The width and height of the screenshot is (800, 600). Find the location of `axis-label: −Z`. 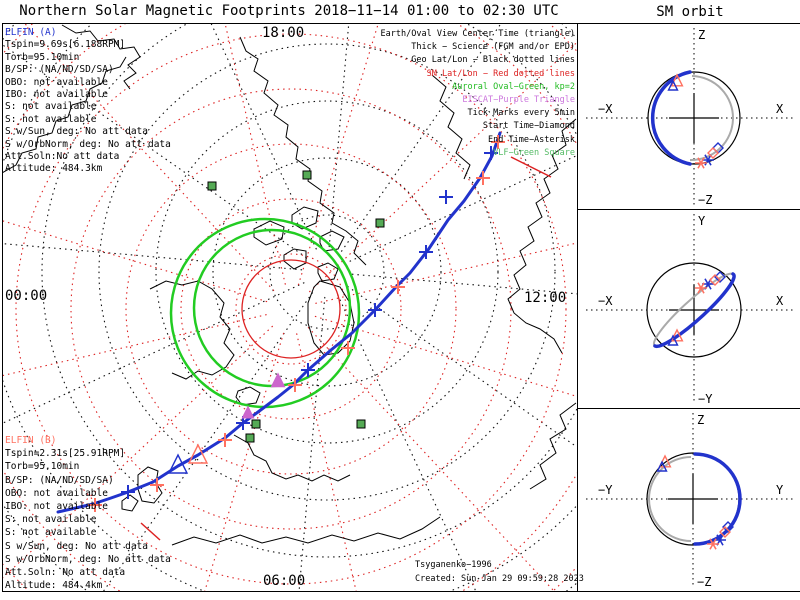

axis-label: −Z is located at coordinates (705, 200).